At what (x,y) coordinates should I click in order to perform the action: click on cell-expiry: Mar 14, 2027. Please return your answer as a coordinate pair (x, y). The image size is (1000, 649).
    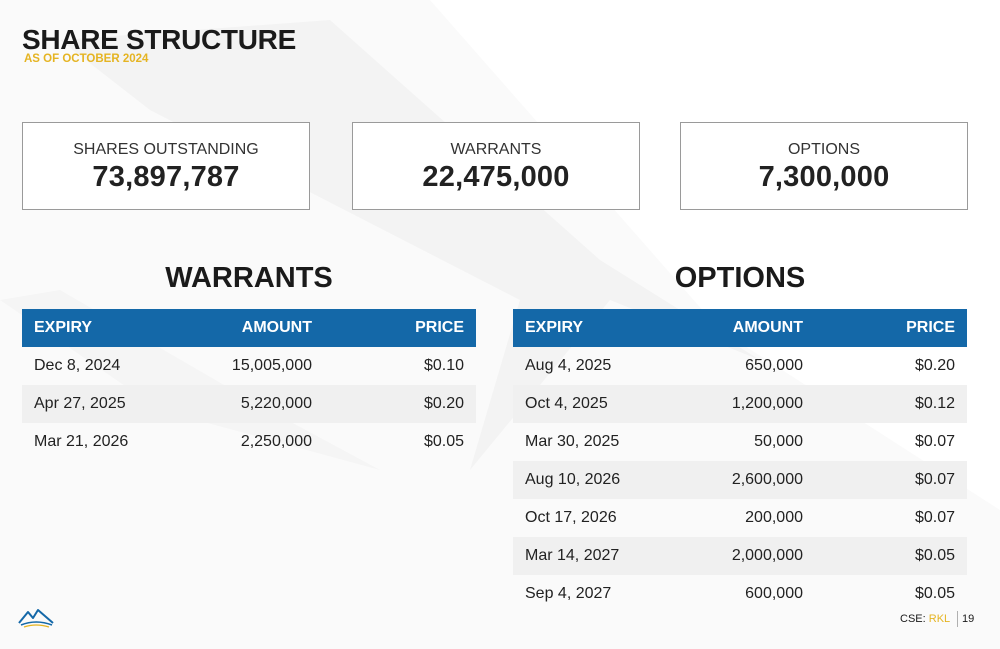
    Looking at the image, I should click on (588, 556).